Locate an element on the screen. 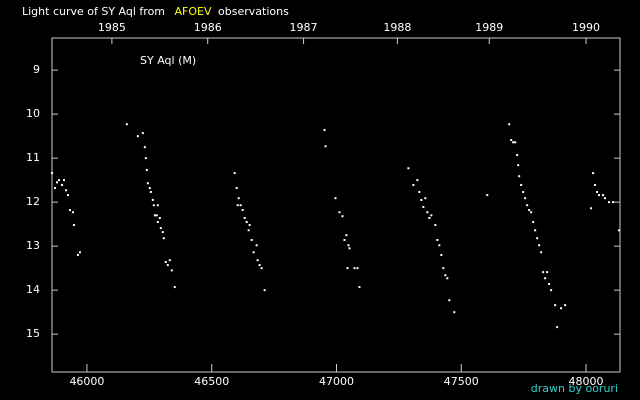 The image size is (640, 400). x-tick-label: 47500 is located at coordinates (461, 381).